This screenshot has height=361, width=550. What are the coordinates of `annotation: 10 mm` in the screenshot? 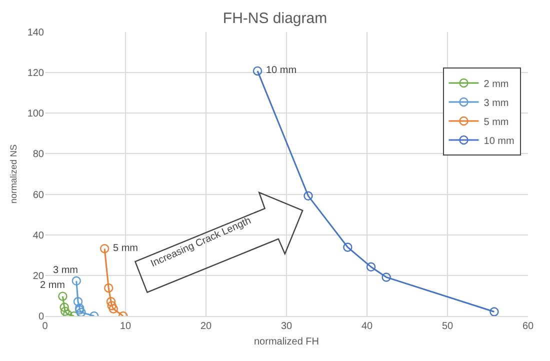 It's located at (281, 70).